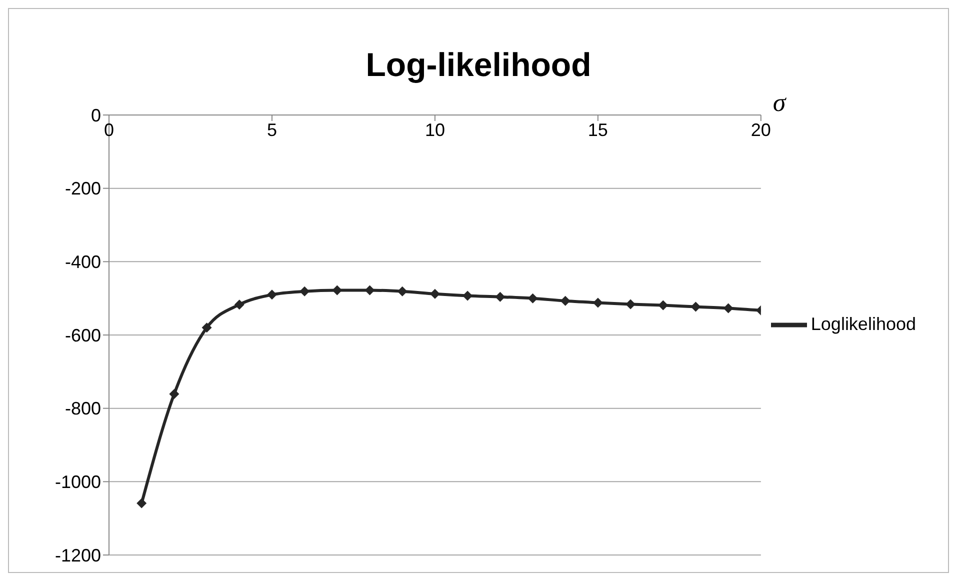 This screenshot has width=955, height=579. I want to click on legend-label: Loglikelihood, so click(863, 324).